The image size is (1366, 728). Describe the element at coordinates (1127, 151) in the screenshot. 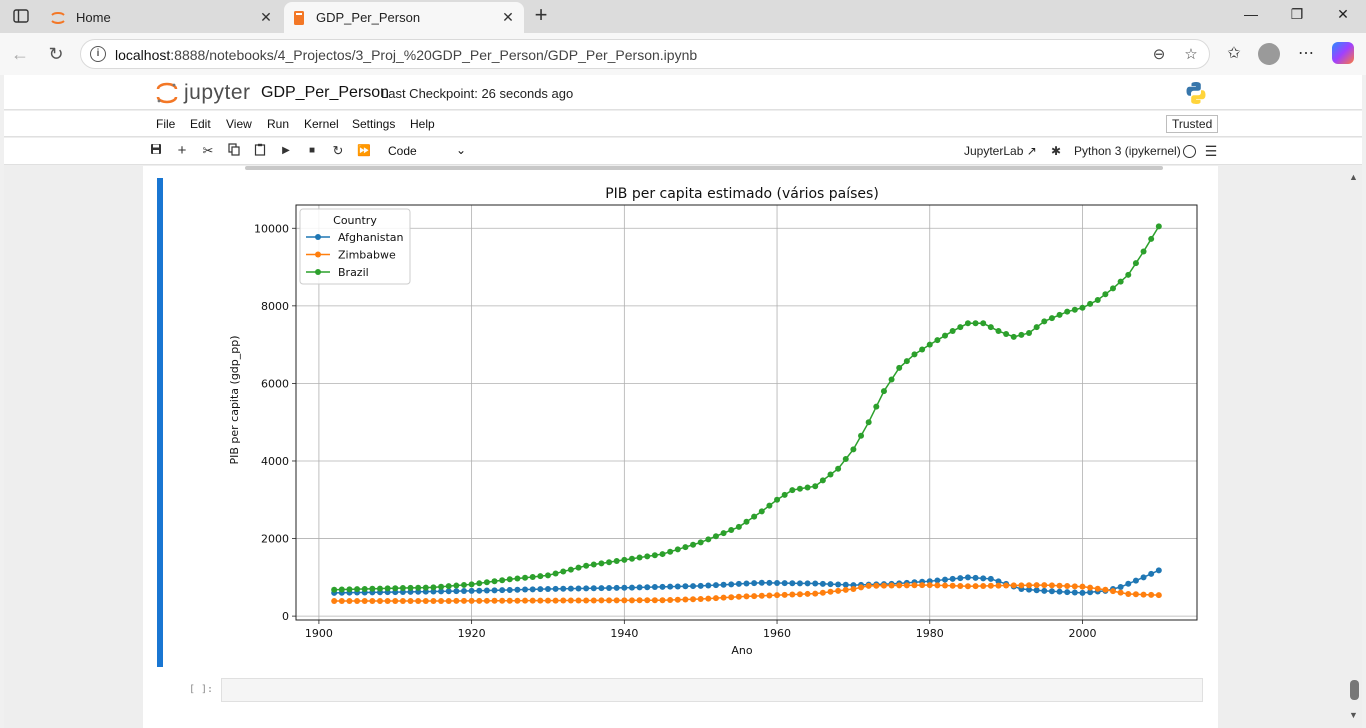

I see `kernel-name: Python 3 (ipykernel)` at that location.